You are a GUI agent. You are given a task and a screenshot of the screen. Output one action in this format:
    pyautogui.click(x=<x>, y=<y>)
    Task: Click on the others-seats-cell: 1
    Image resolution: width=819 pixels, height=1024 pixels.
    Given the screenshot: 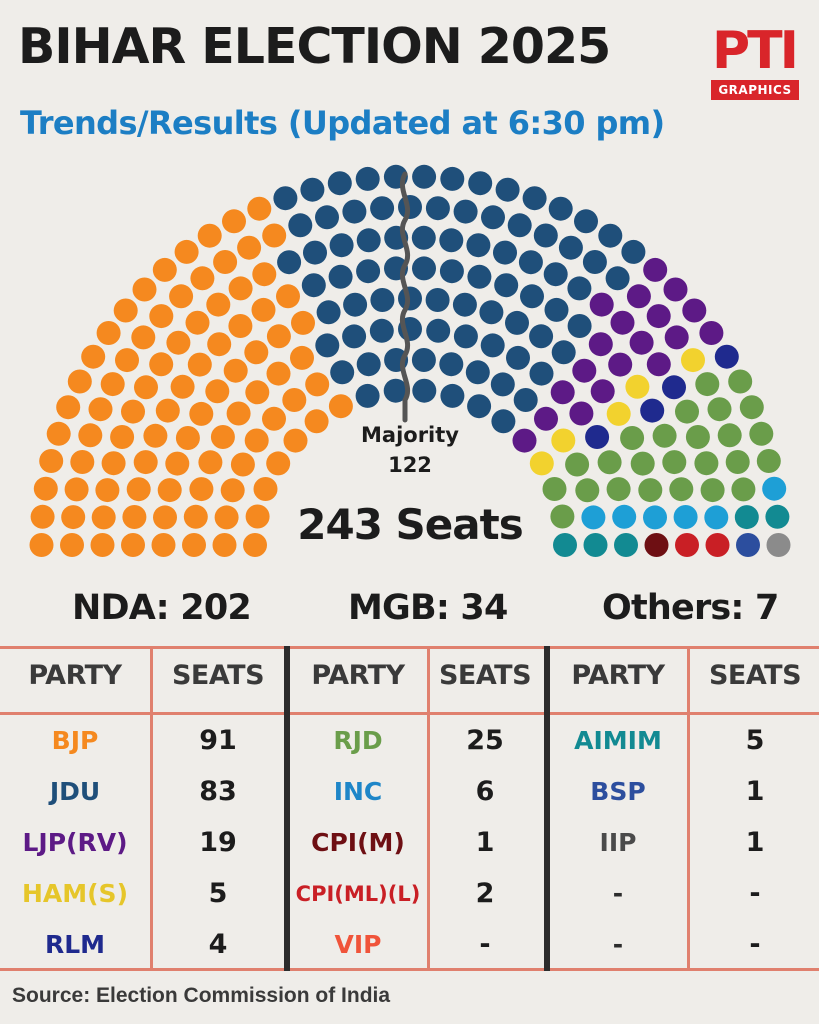 What is the action you would take?
    pyautogui.click(x=755, y=791)
    